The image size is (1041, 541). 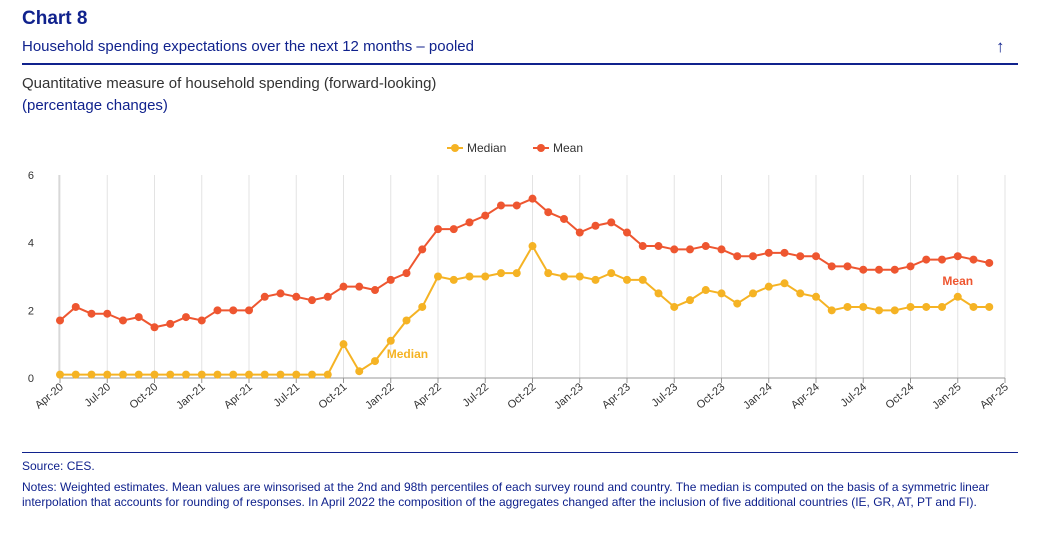 I want to click on x-tick-label: Jan-25, so click(x=946, y=396).